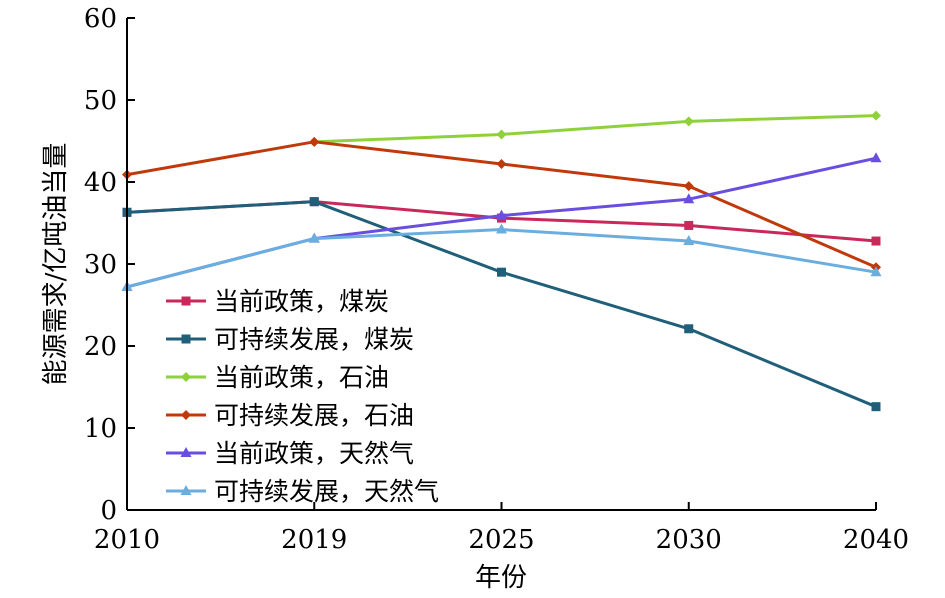 The height and width of the screenshot is (598, 945). Describe the element at coordinates (127, 540) in the screenshot. I see `x-tick-label: 2010` at that location.